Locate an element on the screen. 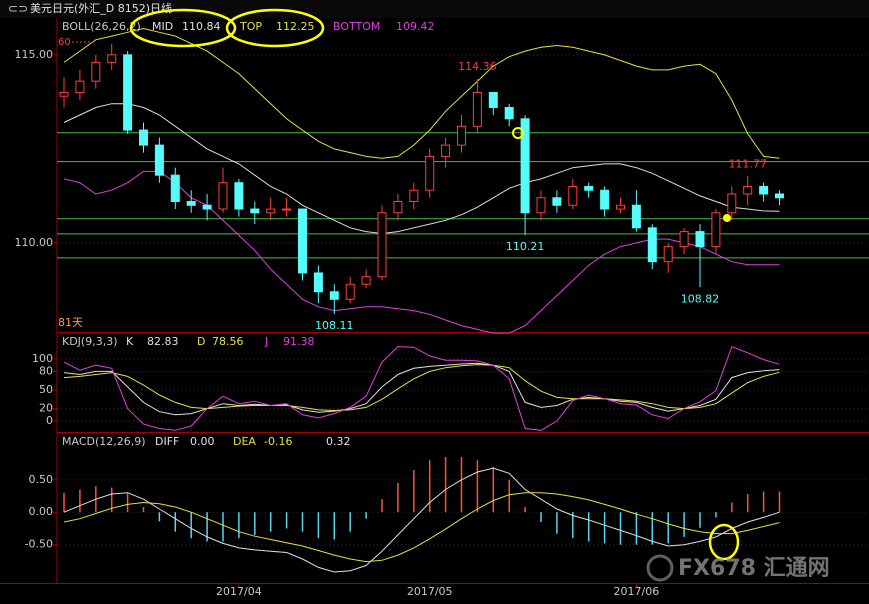 The width and height of the screenshot is (869, 604). legend-value: 0.32 is located at coordinates (338, 441).